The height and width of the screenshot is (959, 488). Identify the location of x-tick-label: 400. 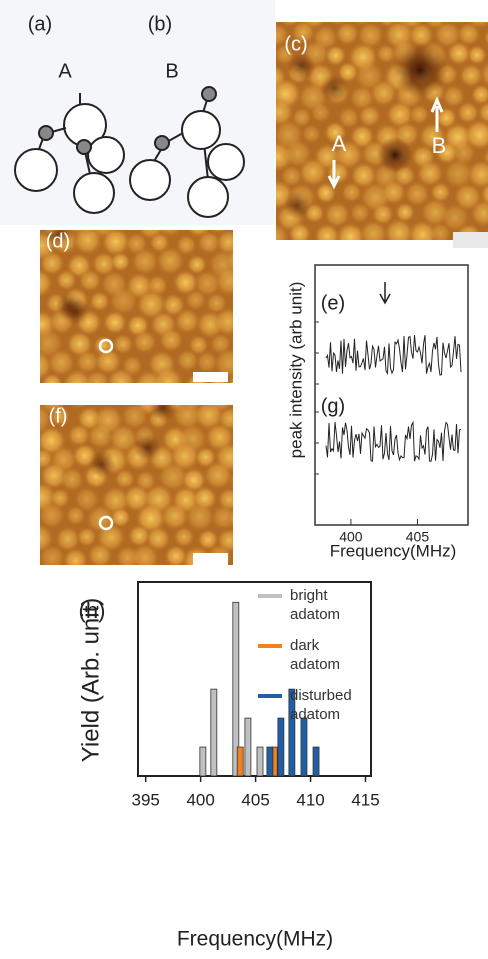
(351, 537).